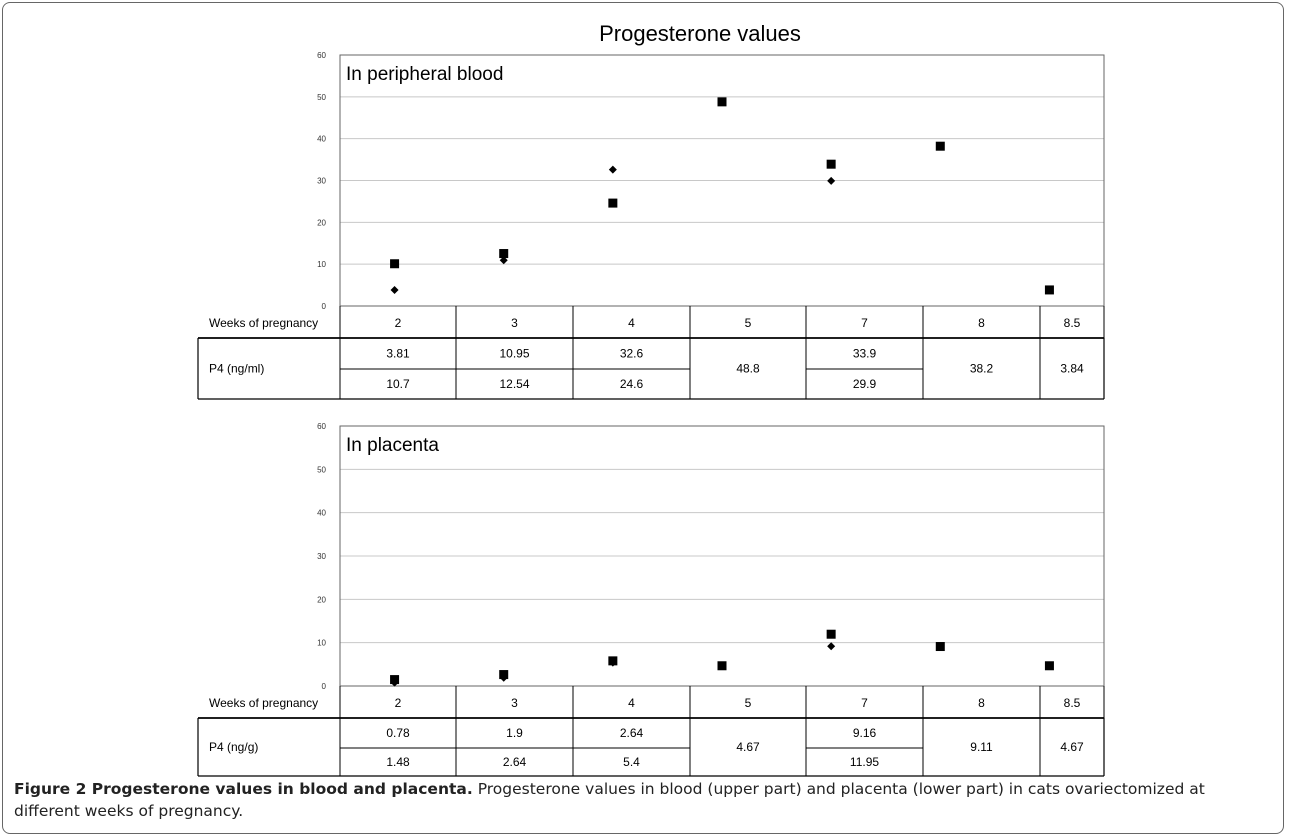 This screenshot has height=839, width=1290. I want to click on chart2-title: In placenta, so click(392, 445).